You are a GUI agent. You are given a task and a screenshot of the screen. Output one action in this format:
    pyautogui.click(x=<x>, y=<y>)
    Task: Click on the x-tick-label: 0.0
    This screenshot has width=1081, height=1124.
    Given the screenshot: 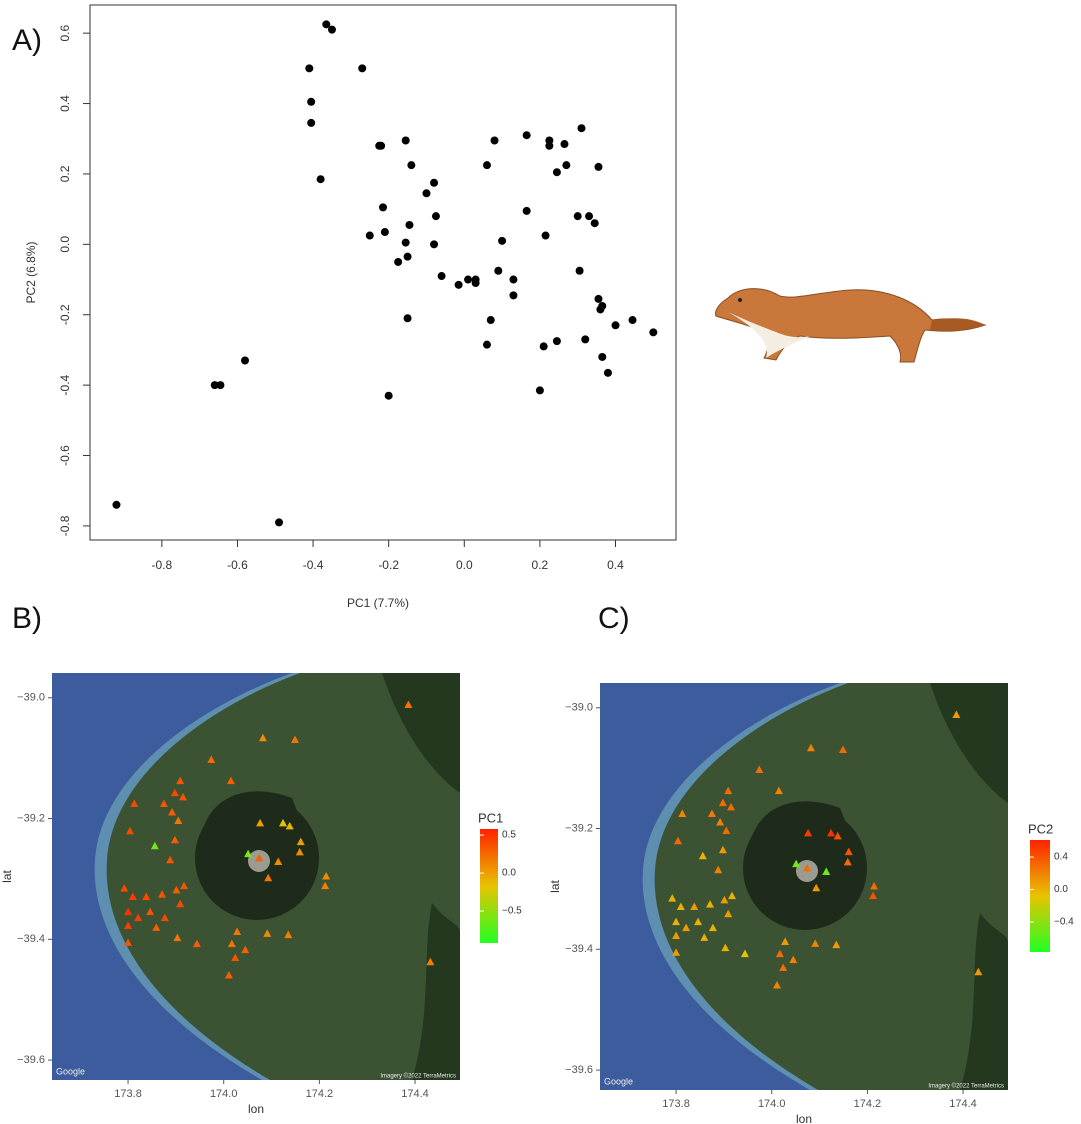 What is the action you would take?
    pyautogui.click(x=464, y=565)
    